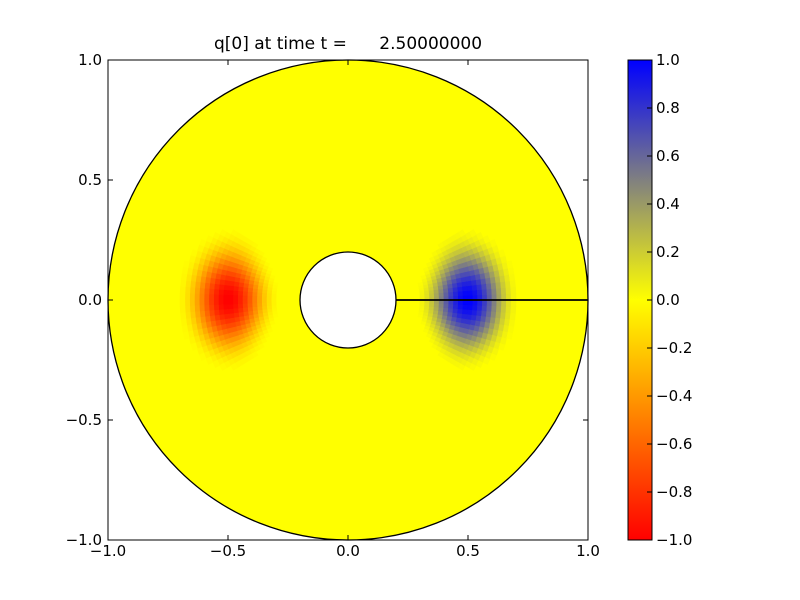  What do you see at coordinates (348, 300) in the screenshot?
I see `inner-hole` at bounding box center [348, 300].